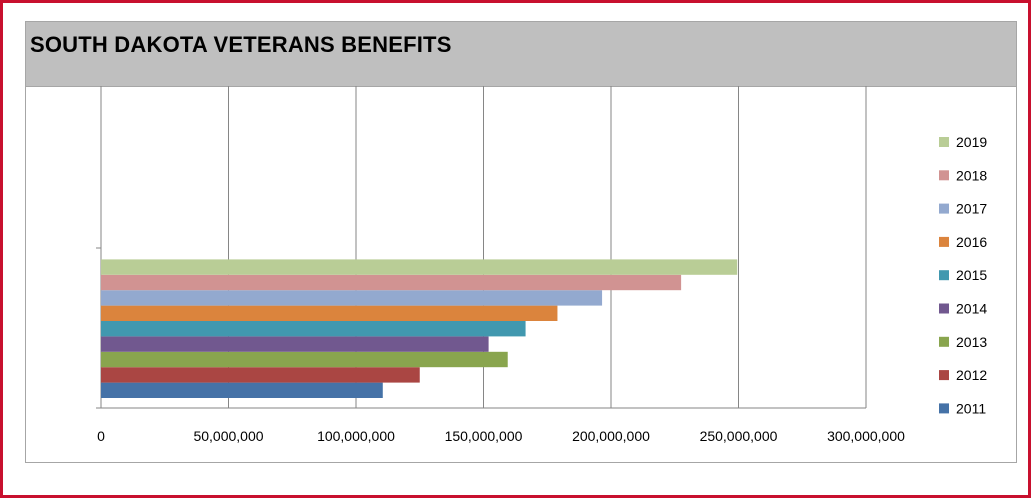 The image size is (1031, 498). I want to click on legend-label-2013: 2013, so click(971, 342).